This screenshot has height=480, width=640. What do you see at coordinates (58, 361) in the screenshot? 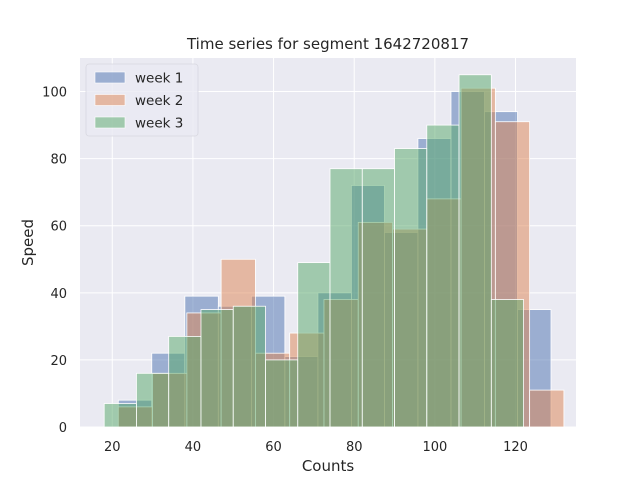
I see `y-tick-label: 20` at bounding box center [58, 361].